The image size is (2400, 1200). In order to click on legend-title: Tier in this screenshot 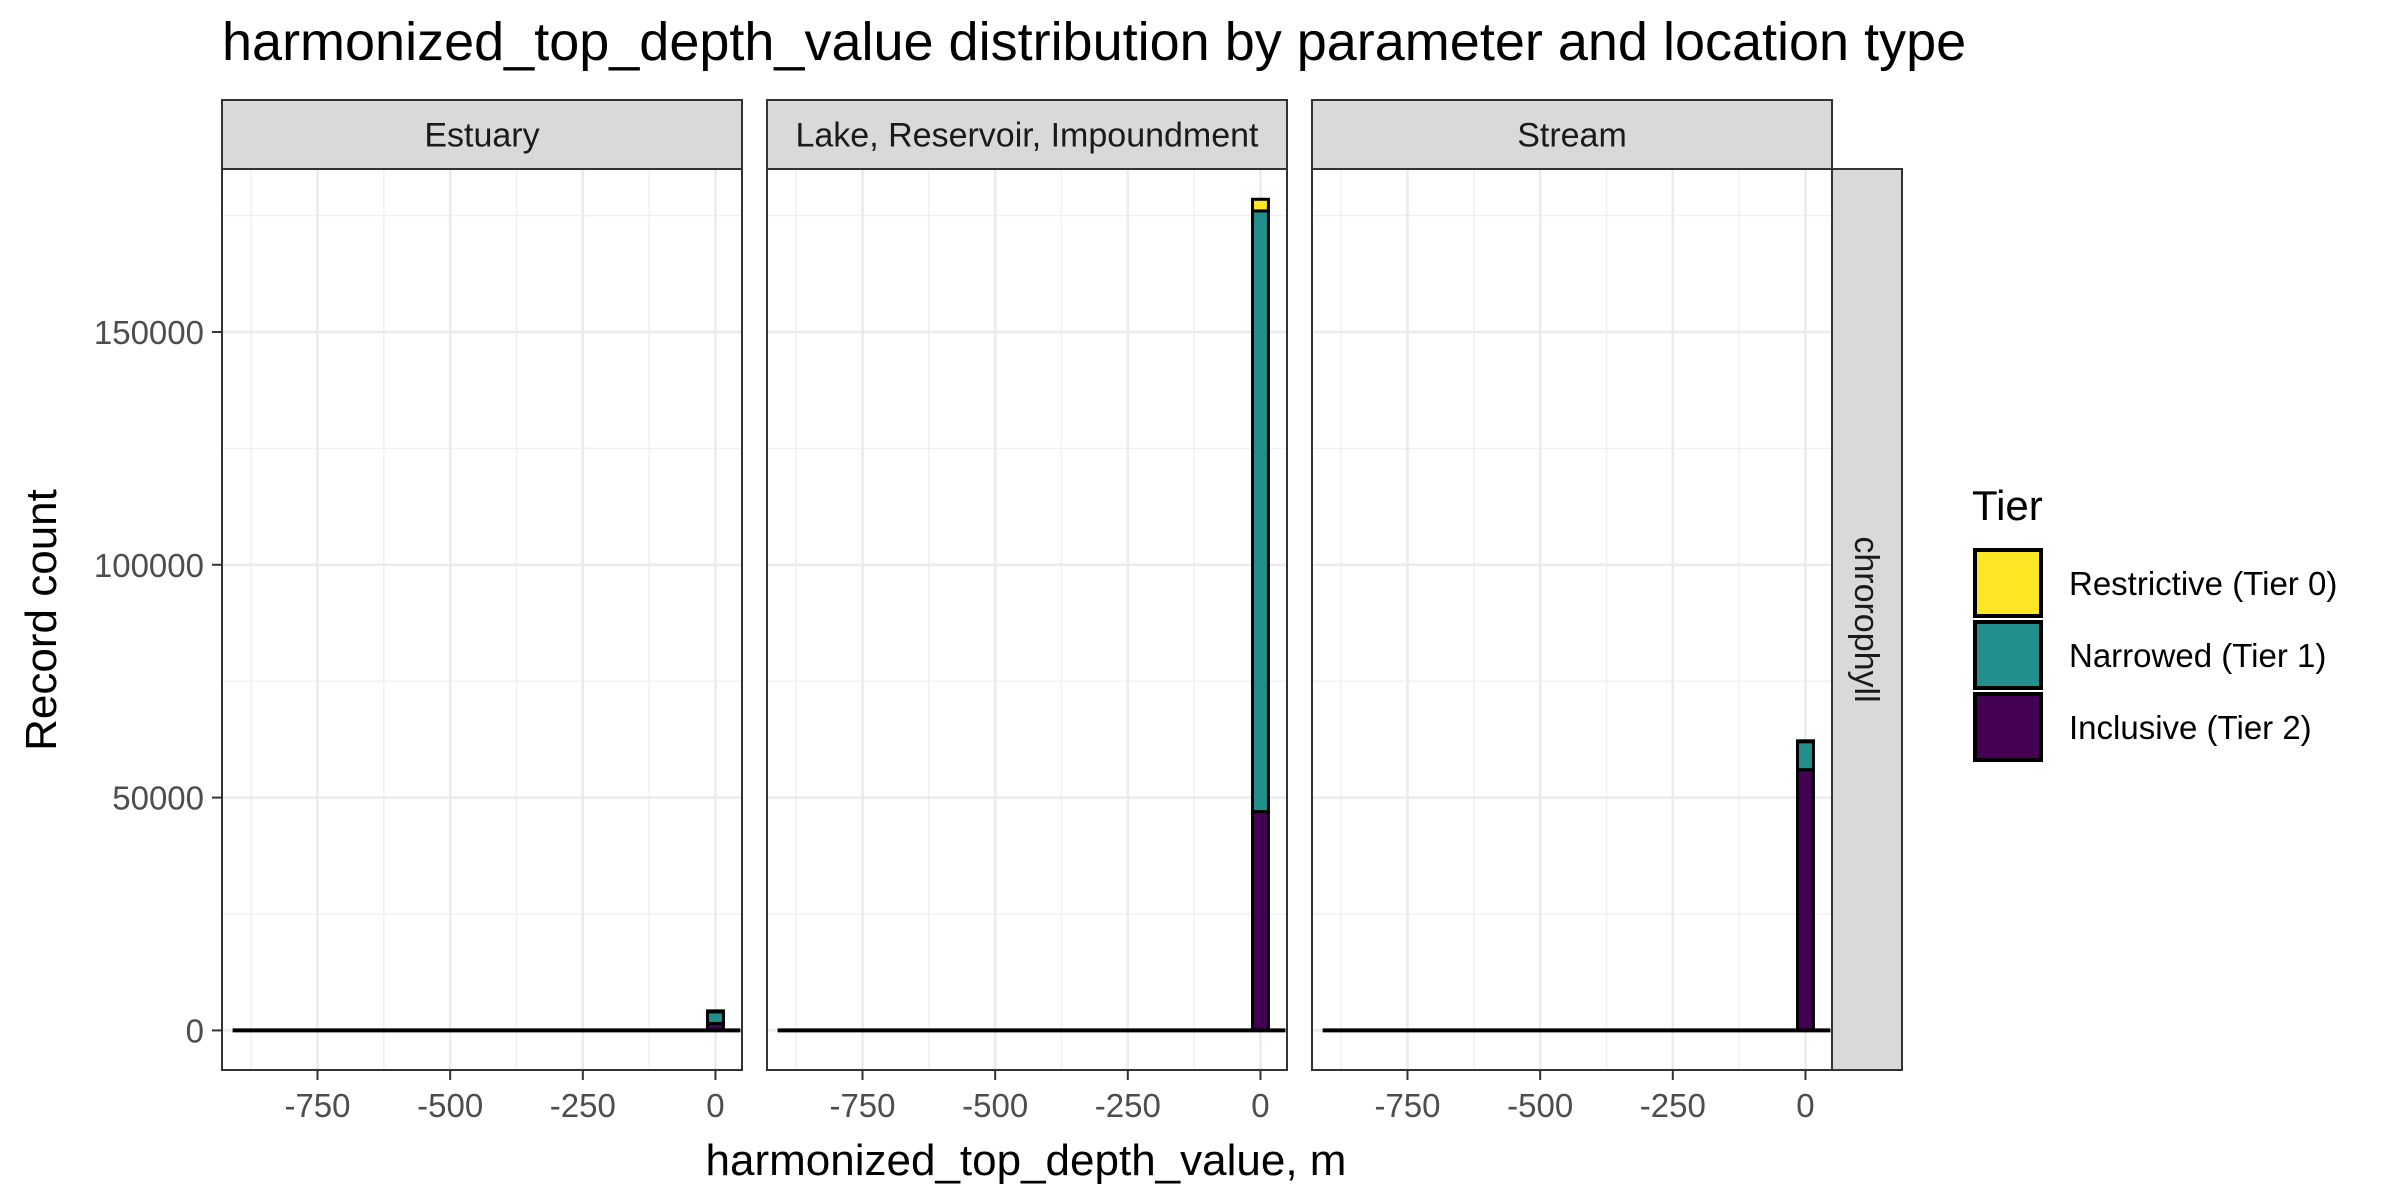, I will do `click(2007, 505)`.